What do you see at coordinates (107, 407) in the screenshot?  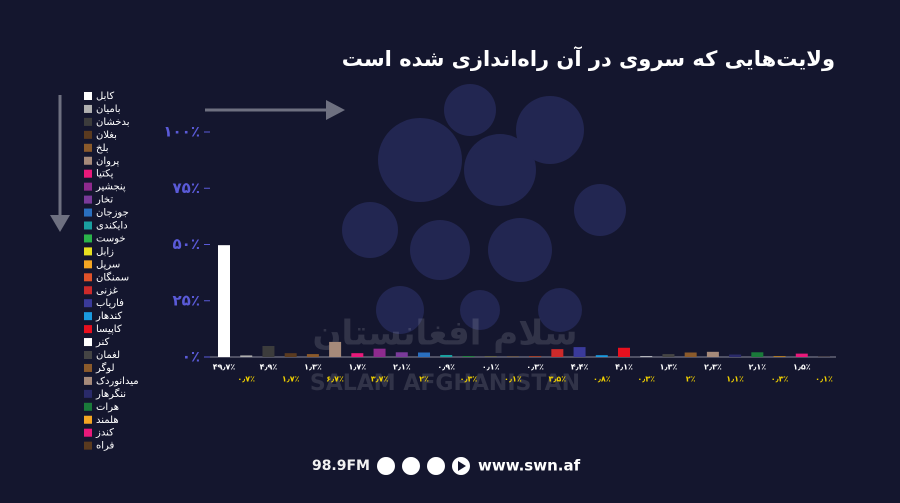 I see `legend-label: هرات` at bounding box center [107, 407].